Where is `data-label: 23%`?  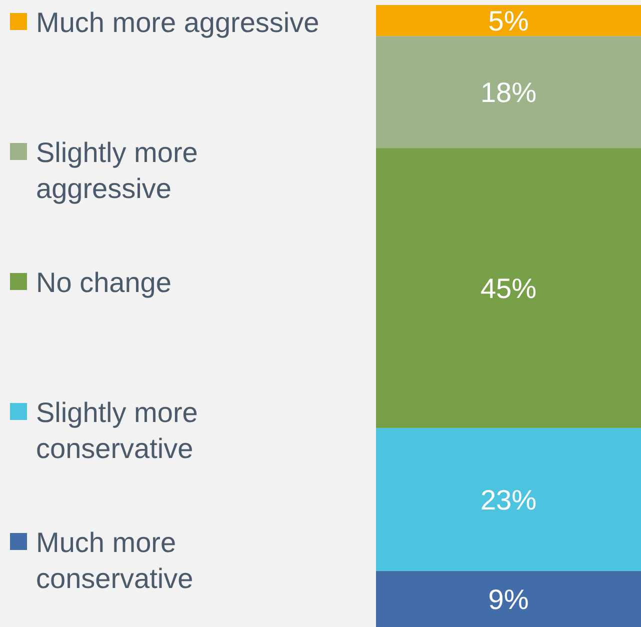
data-label: 23% is located at coordinates (508, 500).